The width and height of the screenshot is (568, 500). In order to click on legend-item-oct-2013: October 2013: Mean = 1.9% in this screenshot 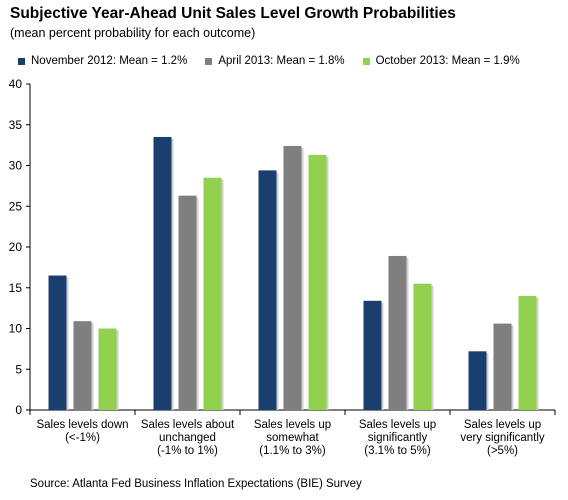, I will do `click(441, 61)`.